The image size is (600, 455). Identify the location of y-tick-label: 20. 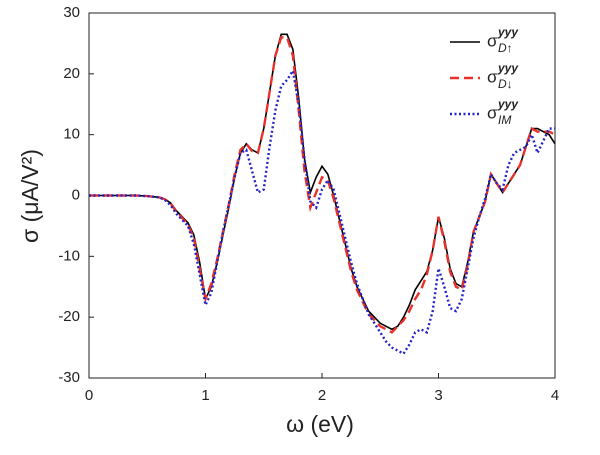
(71, 73).